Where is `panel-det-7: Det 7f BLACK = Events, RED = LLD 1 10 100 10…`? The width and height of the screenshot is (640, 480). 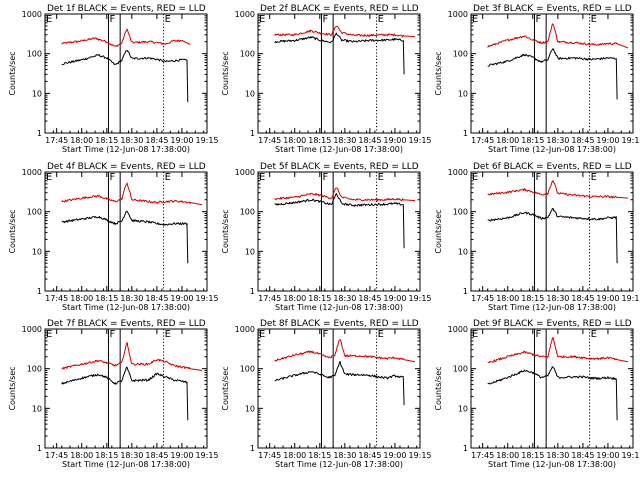
panel-det-7: Det 7f BLACK = Events, RED = LLD 1 10 100 10… is located at coordinates (113, 394).